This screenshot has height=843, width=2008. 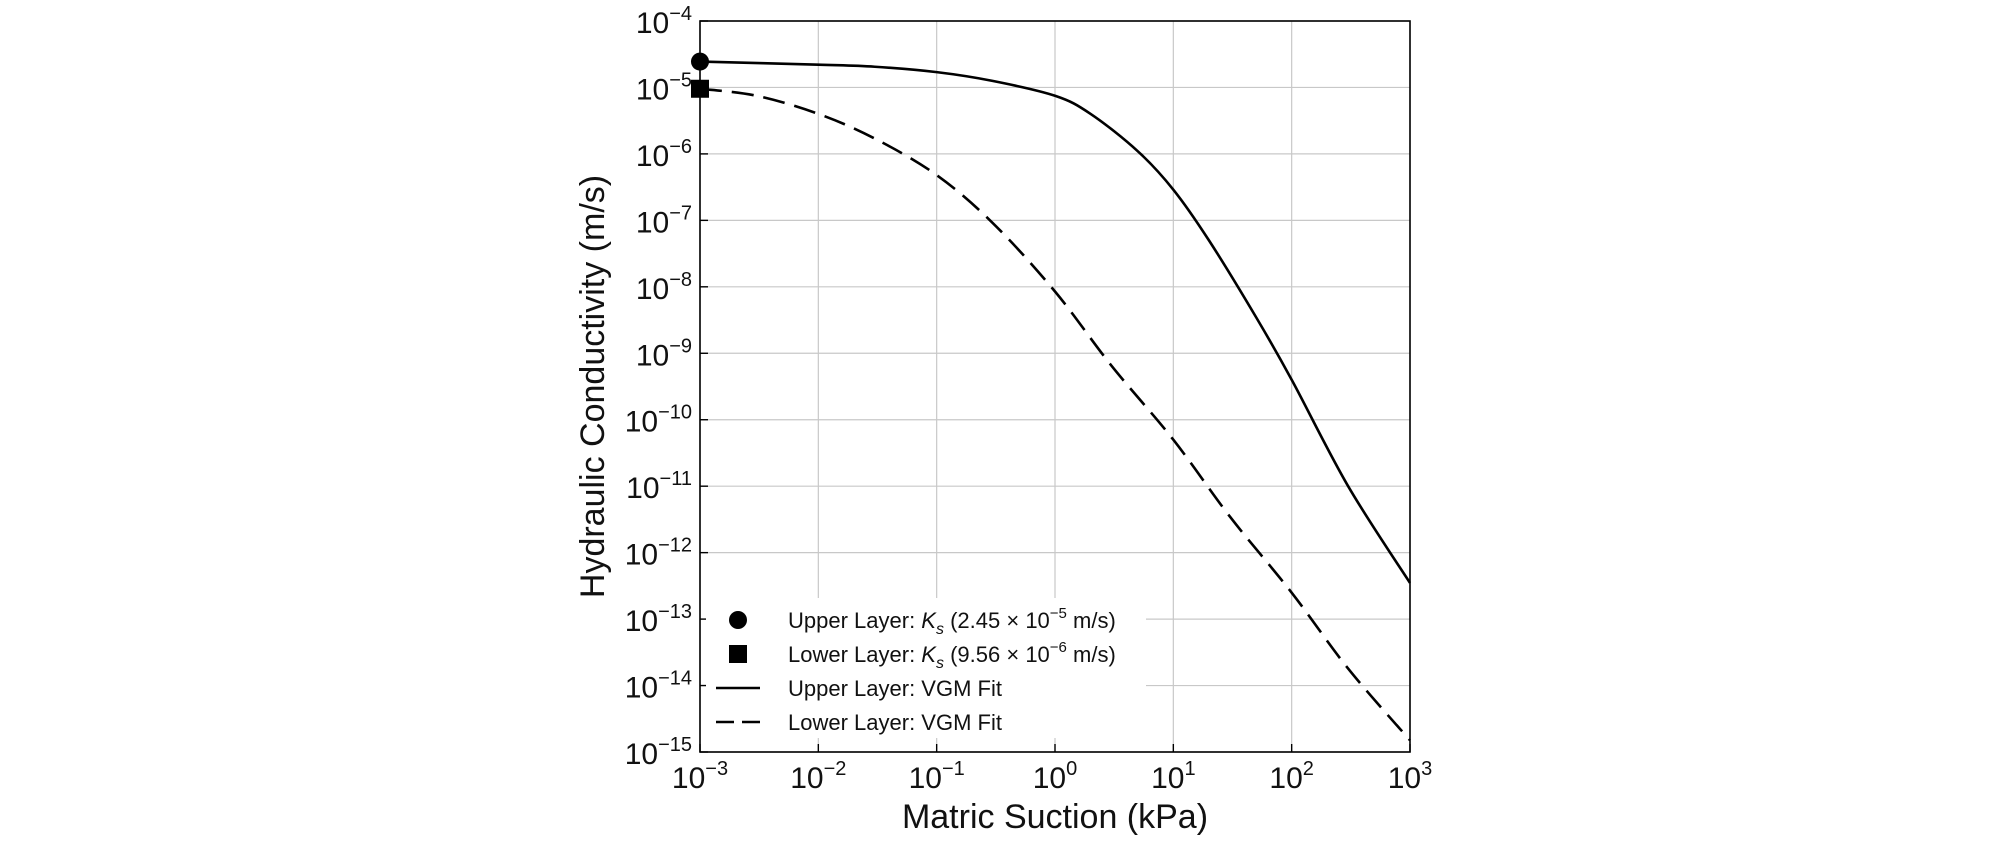 I want to click on legend-label: Upper Layer: VGM Fit, so click(x=895, y=688).